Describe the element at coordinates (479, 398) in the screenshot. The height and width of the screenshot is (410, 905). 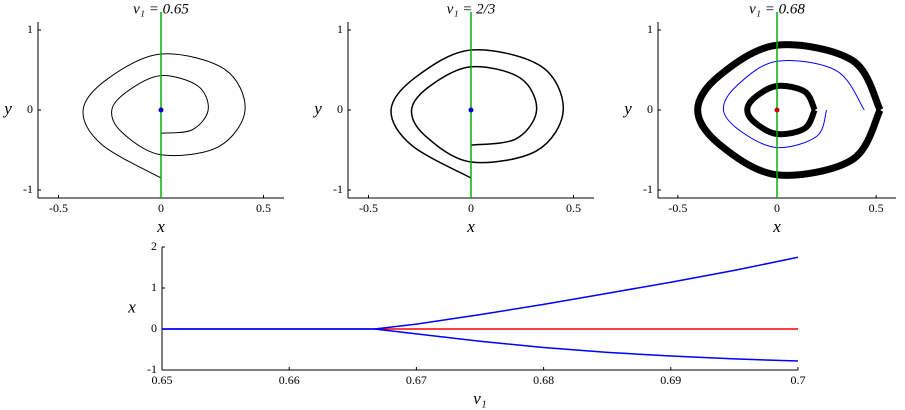
I see `x-axis-label: ν₁` at that location.